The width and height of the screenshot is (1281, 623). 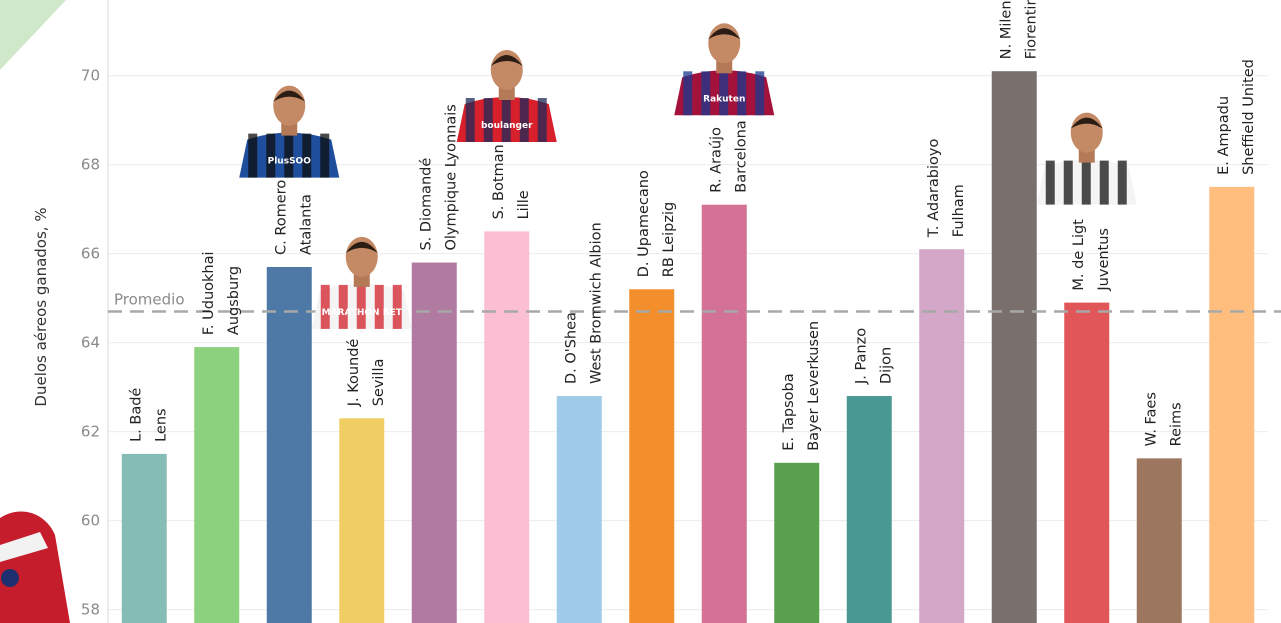 What do you see at coordinates (451, 177) in the screenshot?
I see `bar-club-label: Olympique Lyonnais` at bounding box center [451, 177].